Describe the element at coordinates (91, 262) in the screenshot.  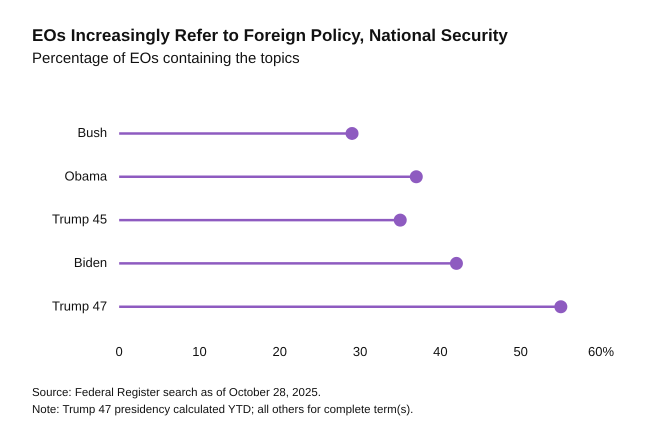
I see `y-tick-label: Biden` at that location.